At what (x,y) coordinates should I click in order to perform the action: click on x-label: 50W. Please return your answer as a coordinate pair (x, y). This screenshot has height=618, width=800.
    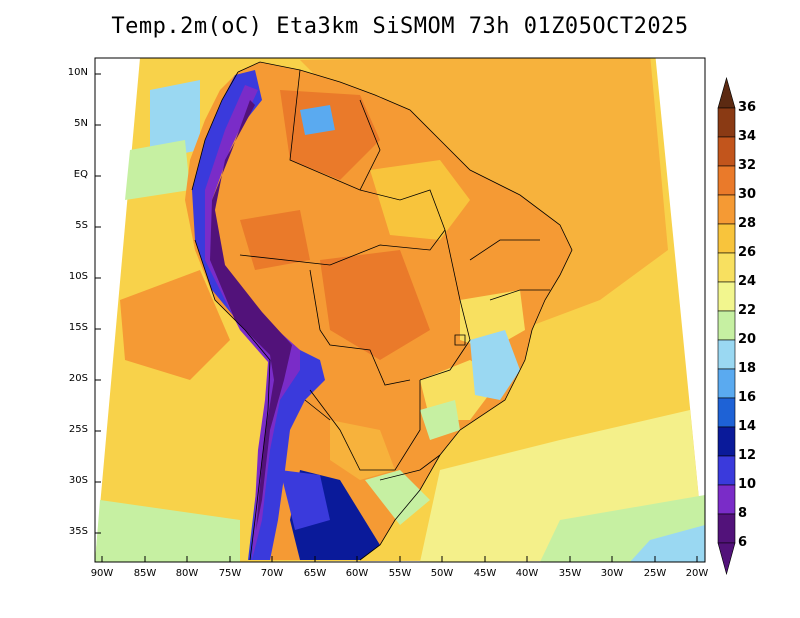
    Looking at the image, I should click on (442, 573).